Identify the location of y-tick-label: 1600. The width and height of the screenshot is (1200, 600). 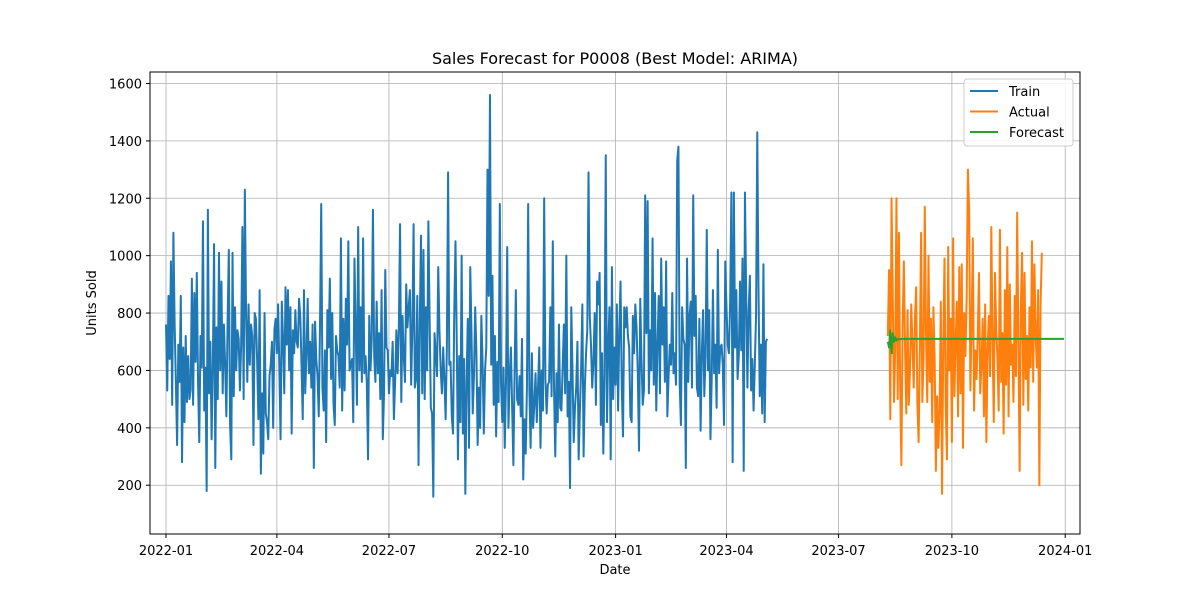
(125, 84).